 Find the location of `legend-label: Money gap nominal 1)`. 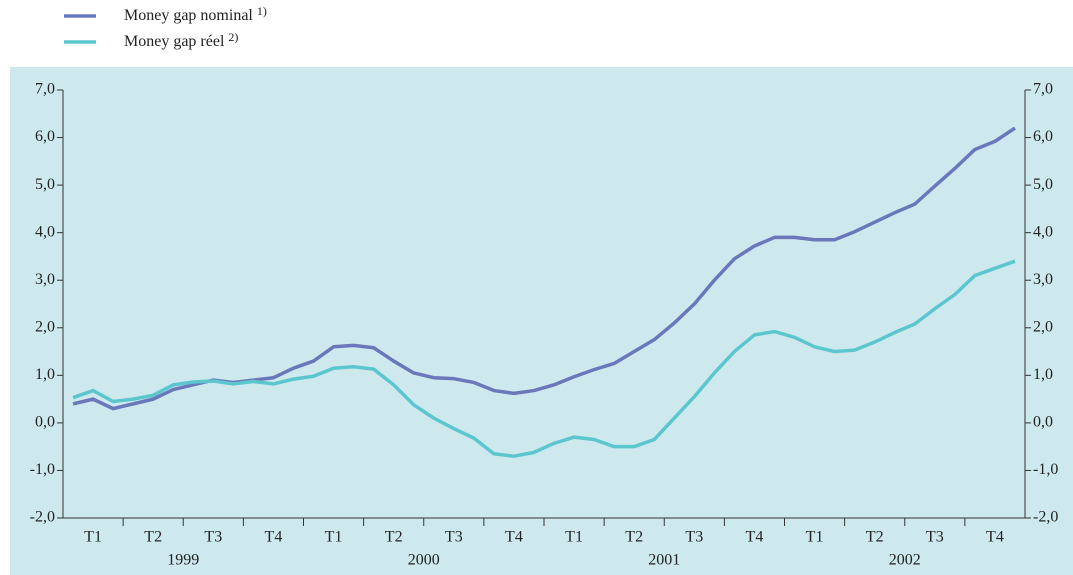

legend-label: Money gap nominal 1) is located at coordinates (195, 14).